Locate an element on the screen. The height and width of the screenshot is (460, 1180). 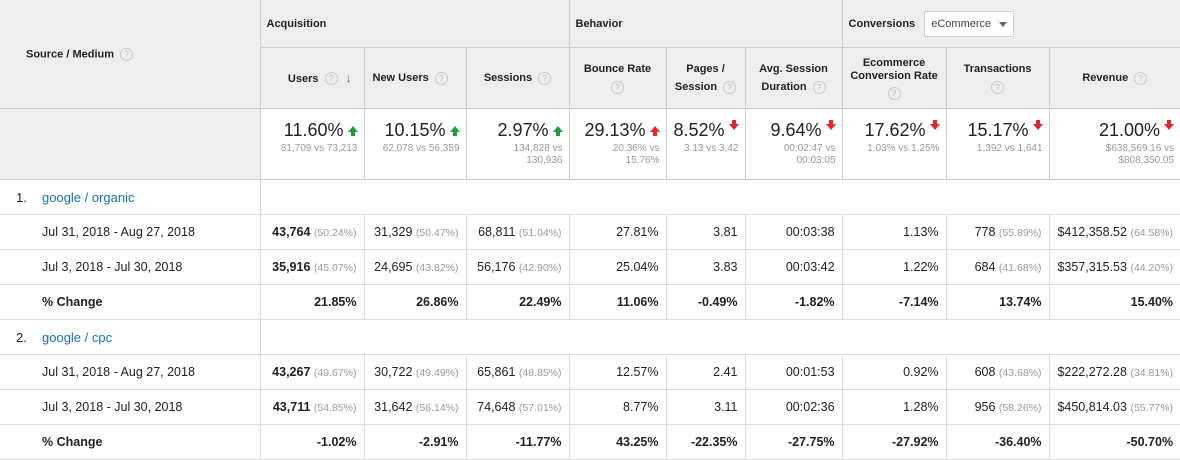
col-transactions: Transactions? is located at coordinates (997, 78).